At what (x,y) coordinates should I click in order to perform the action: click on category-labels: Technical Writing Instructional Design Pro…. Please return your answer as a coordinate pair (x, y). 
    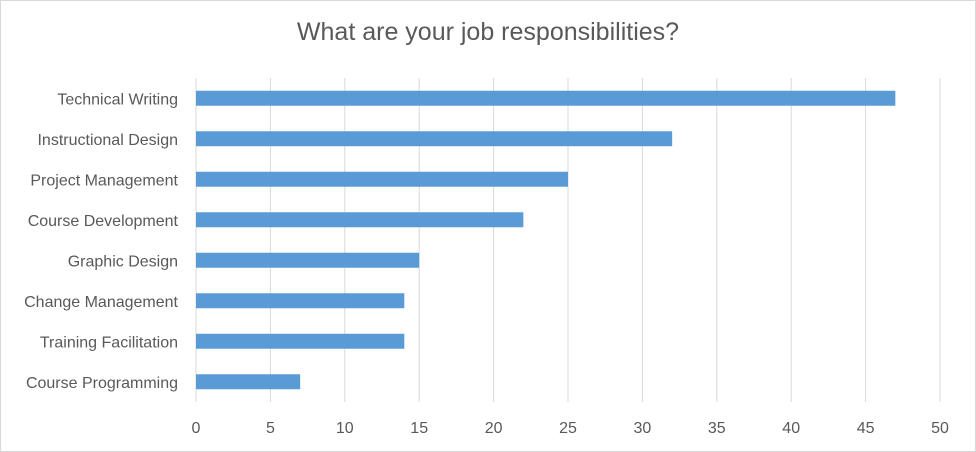
    Looking at the image, I should click on (101, 241).